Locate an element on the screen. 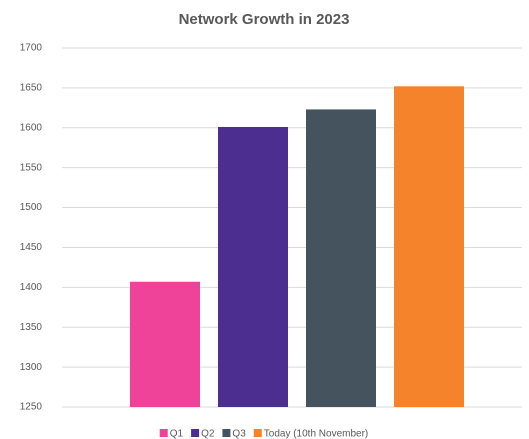  legend-label: Q2 is located at coordinates (208, 434).